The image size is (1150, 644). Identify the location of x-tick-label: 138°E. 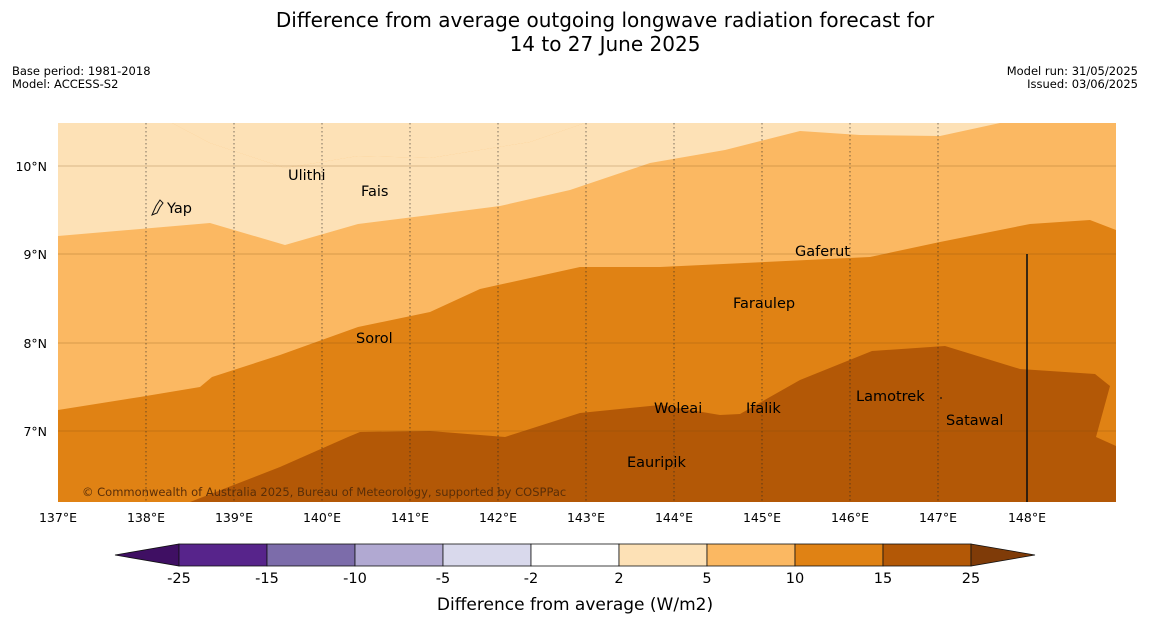
(146, 517).